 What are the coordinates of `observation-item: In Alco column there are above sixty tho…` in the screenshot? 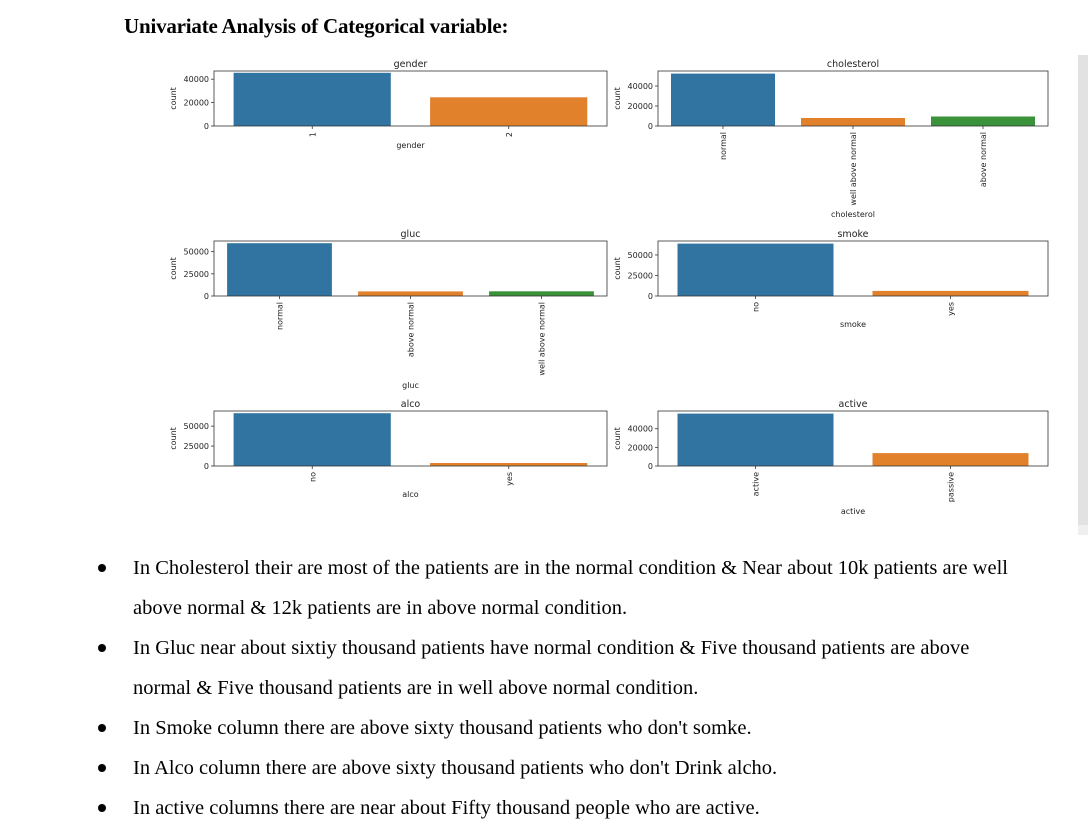 It's located at (544, 768).